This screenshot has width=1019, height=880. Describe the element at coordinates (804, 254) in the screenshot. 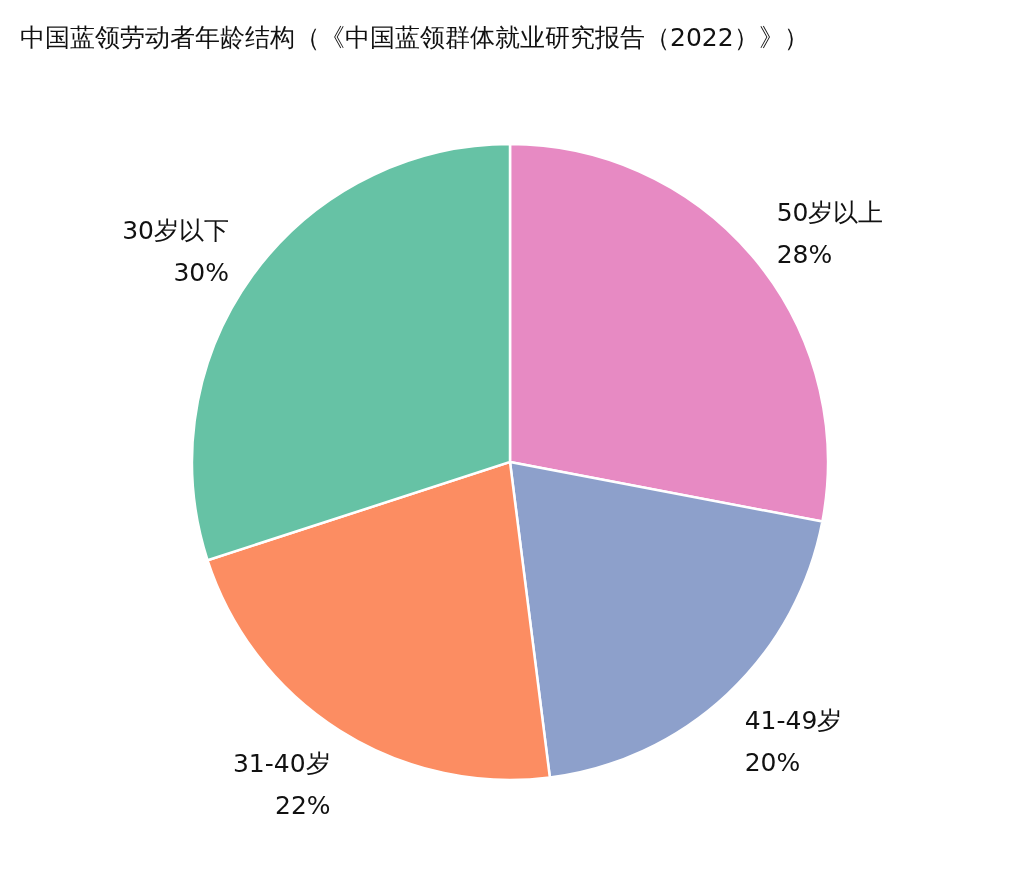

I see `data-label: 28%` at that location.